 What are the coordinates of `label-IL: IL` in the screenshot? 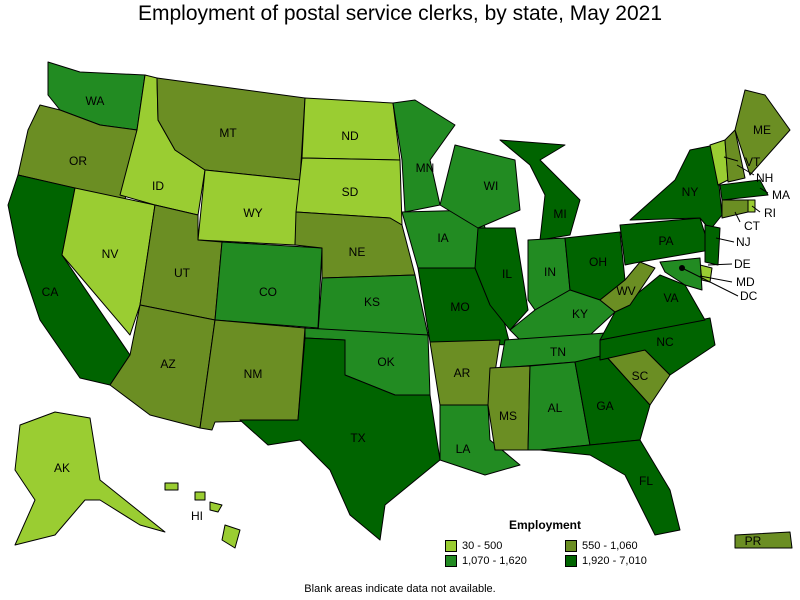 It's located at (507, 274).